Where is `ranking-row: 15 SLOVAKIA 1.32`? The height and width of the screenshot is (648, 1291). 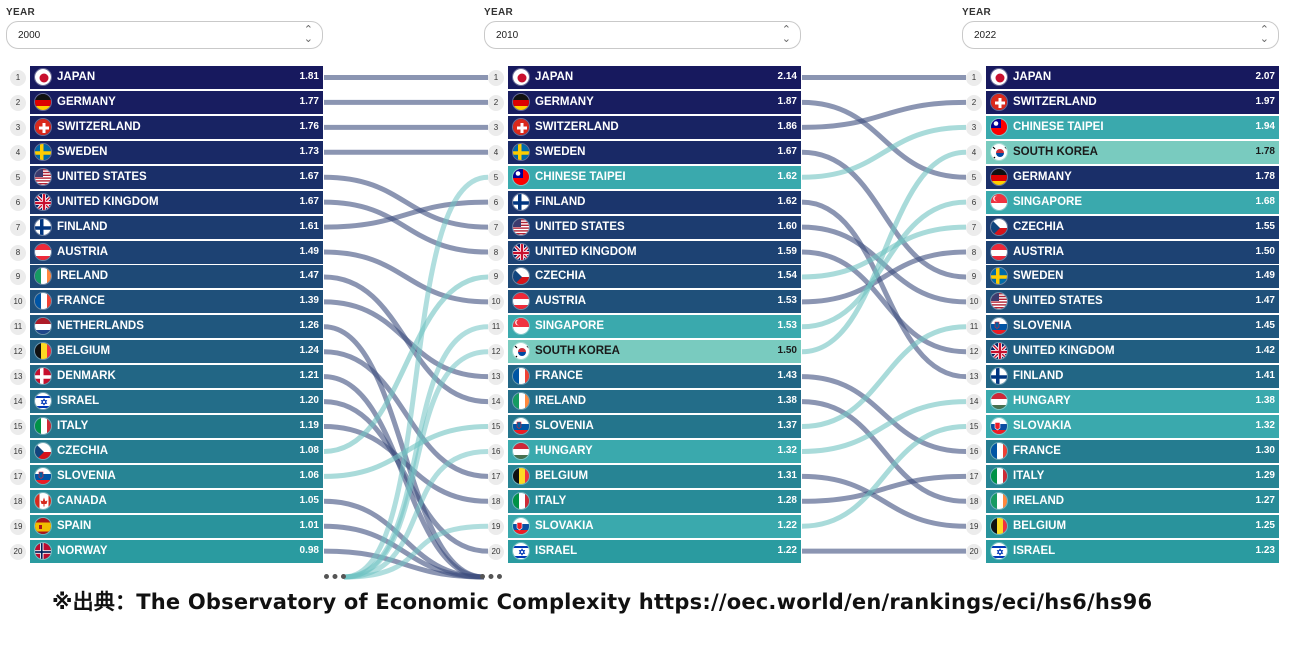 ranking-row: 15 SLOVAKIA 1.32 is located at coordinates (1120, 427).